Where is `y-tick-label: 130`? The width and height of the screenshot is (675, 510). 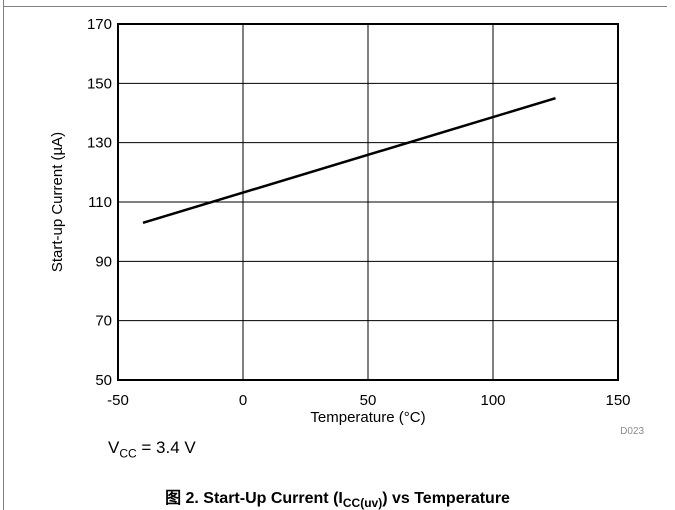
y-tick-label: 130 is located at coordinates (99, 143).